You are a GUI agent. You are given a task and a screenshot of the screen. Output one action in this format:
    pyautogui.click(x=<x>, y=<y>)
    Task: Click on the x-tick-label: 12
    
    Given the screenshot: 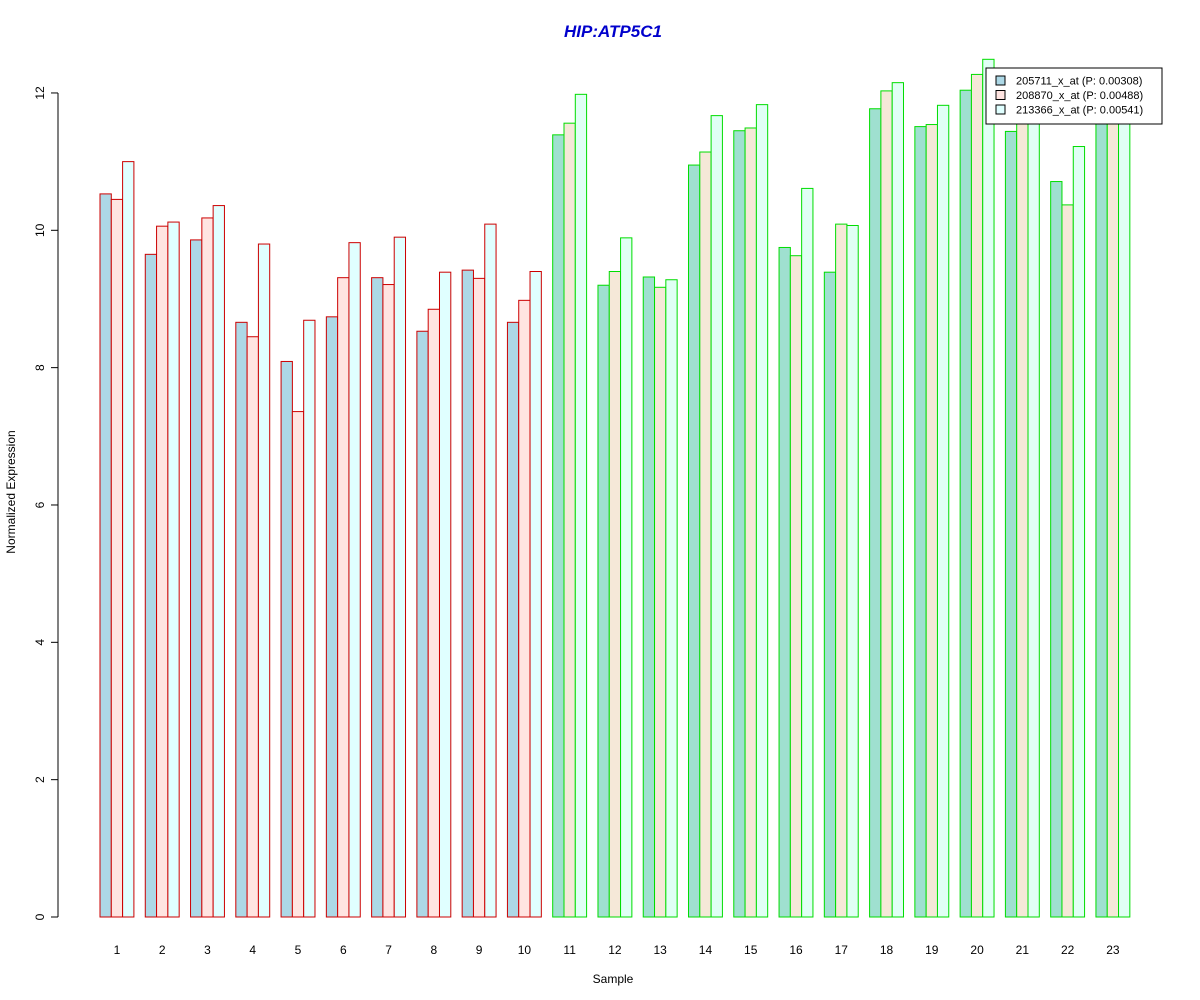 What is the action you would take?
    pyautogui.click(x=615, y=950)
    